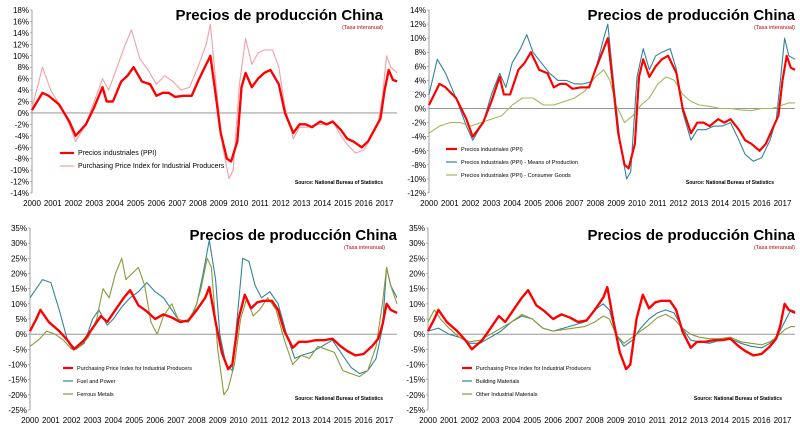  Describe the element at coordinates (415, 380) in the screenshot. I see `y-tick-label: -15%` at that location.